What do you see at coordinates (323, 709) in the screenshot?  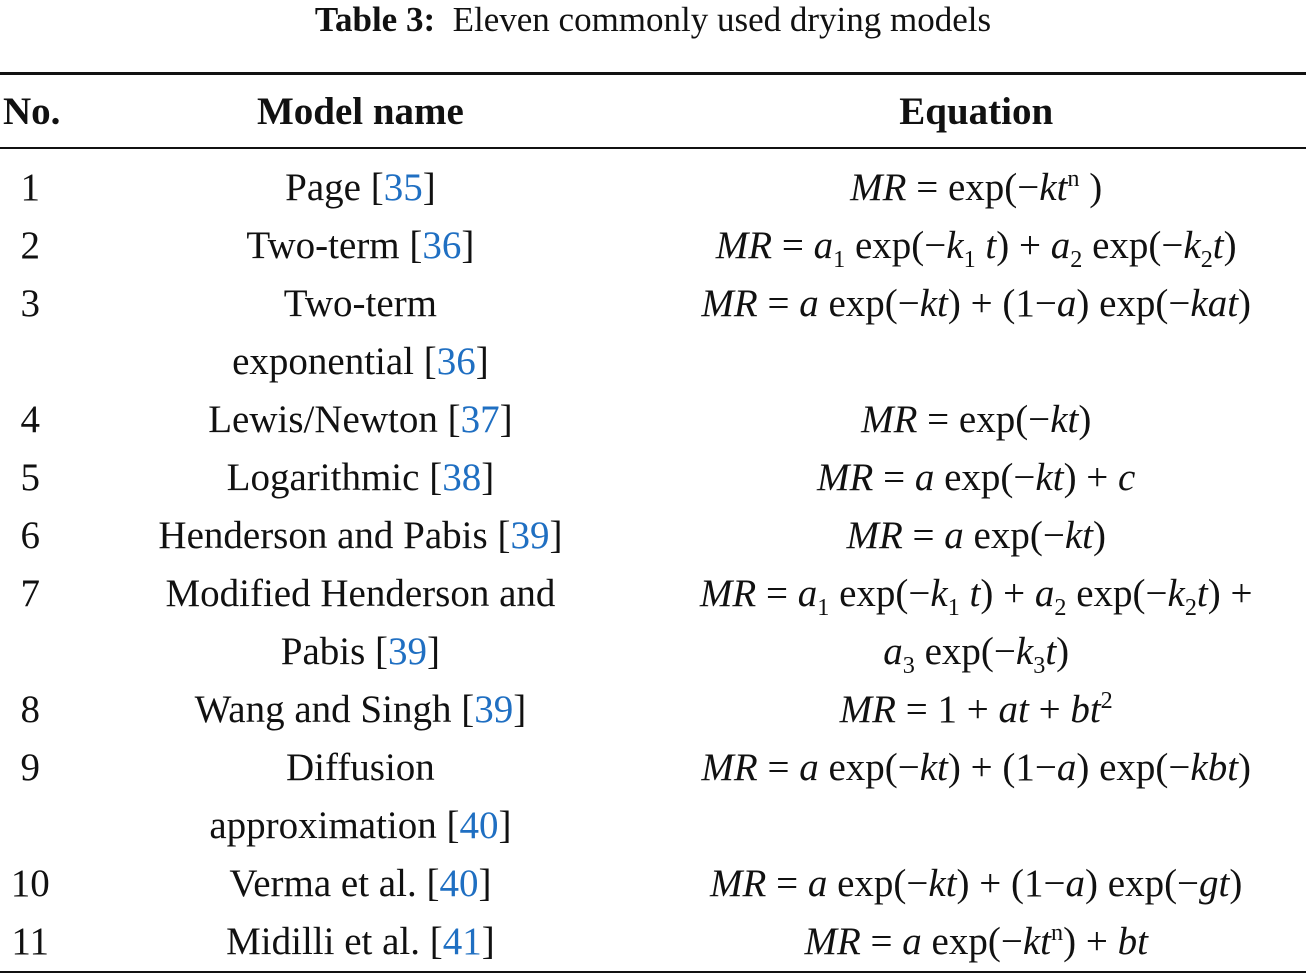 I see `model-name: Wang and Singh` at bounding box center [323, 709].